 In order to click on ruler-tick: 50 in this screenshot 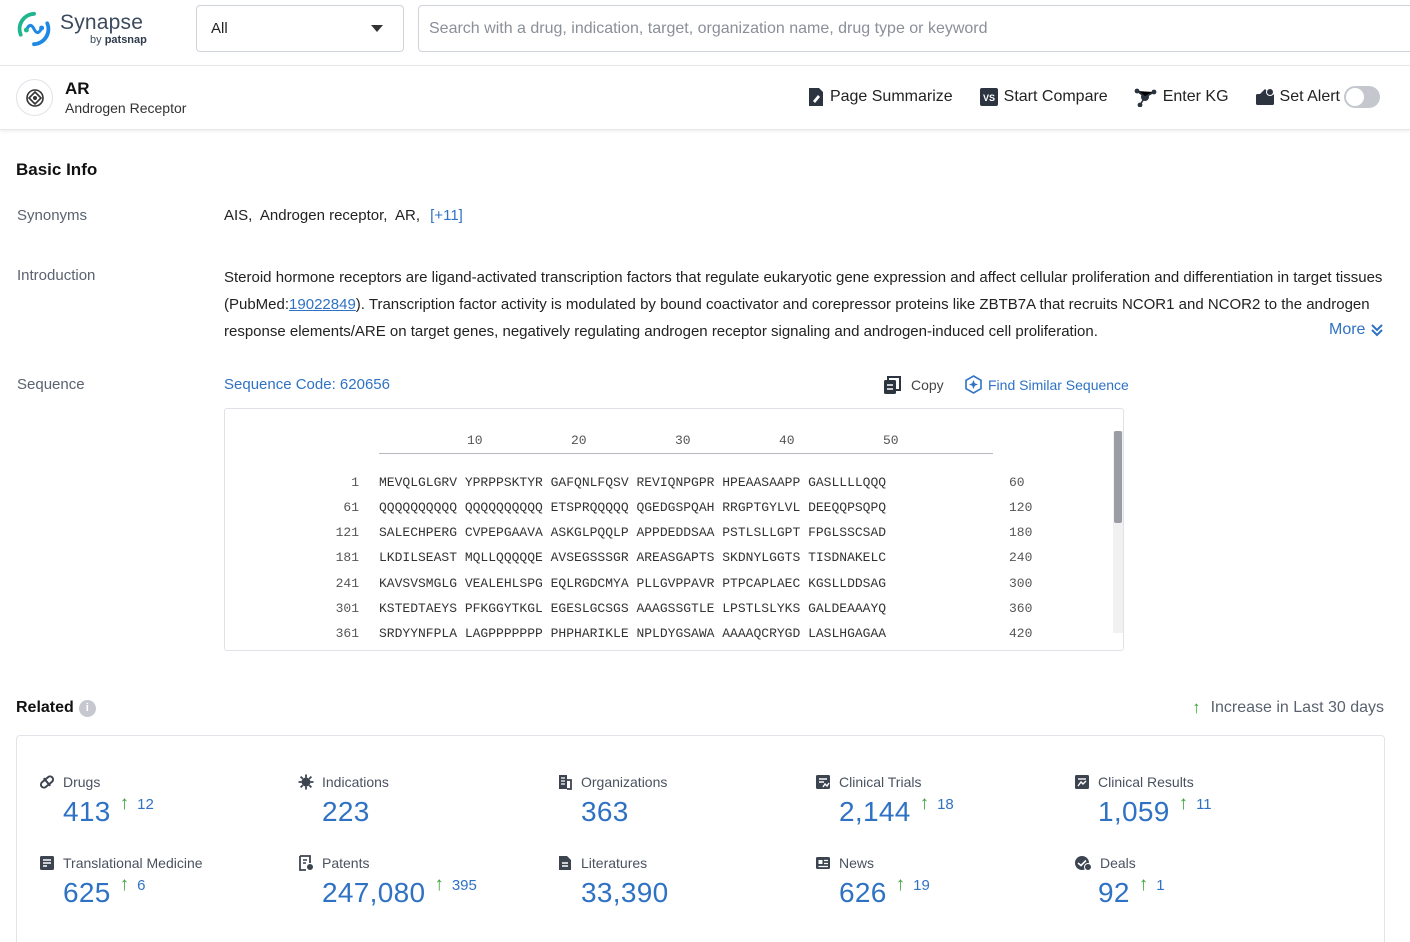, I will do `click(891, 440)`.